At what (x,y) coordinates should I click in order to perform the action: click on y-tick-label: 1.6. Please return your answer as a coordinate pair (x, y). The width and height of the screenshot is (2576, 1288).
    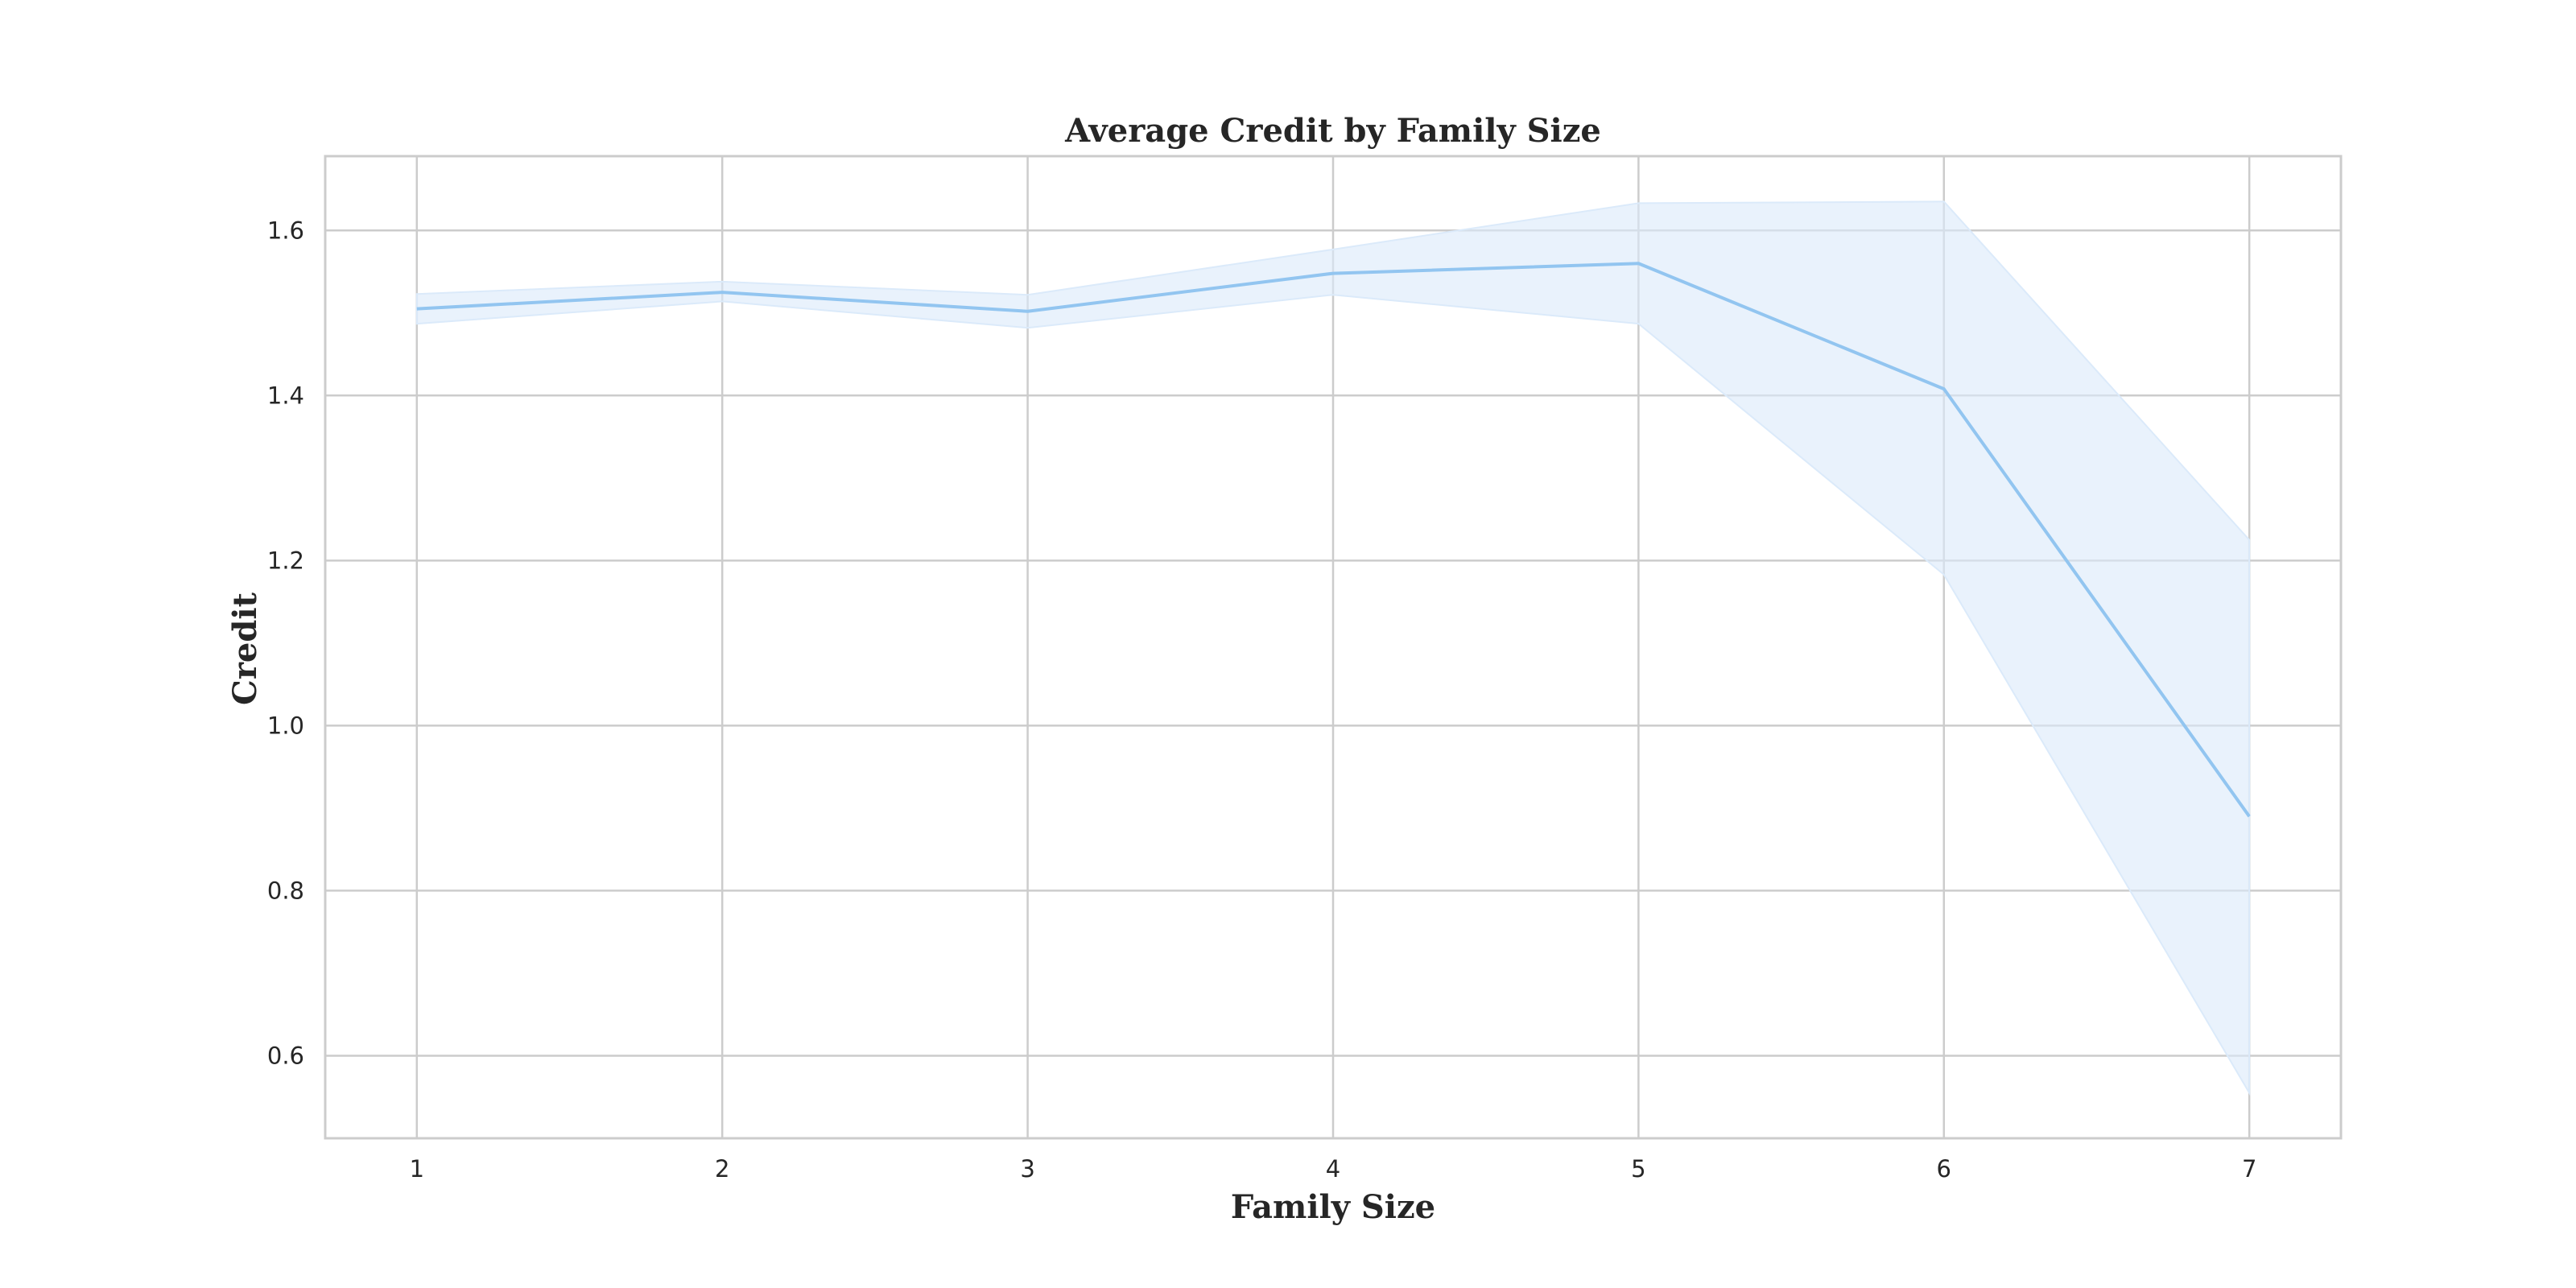
    Looking at the image, I should click on (285, 231).